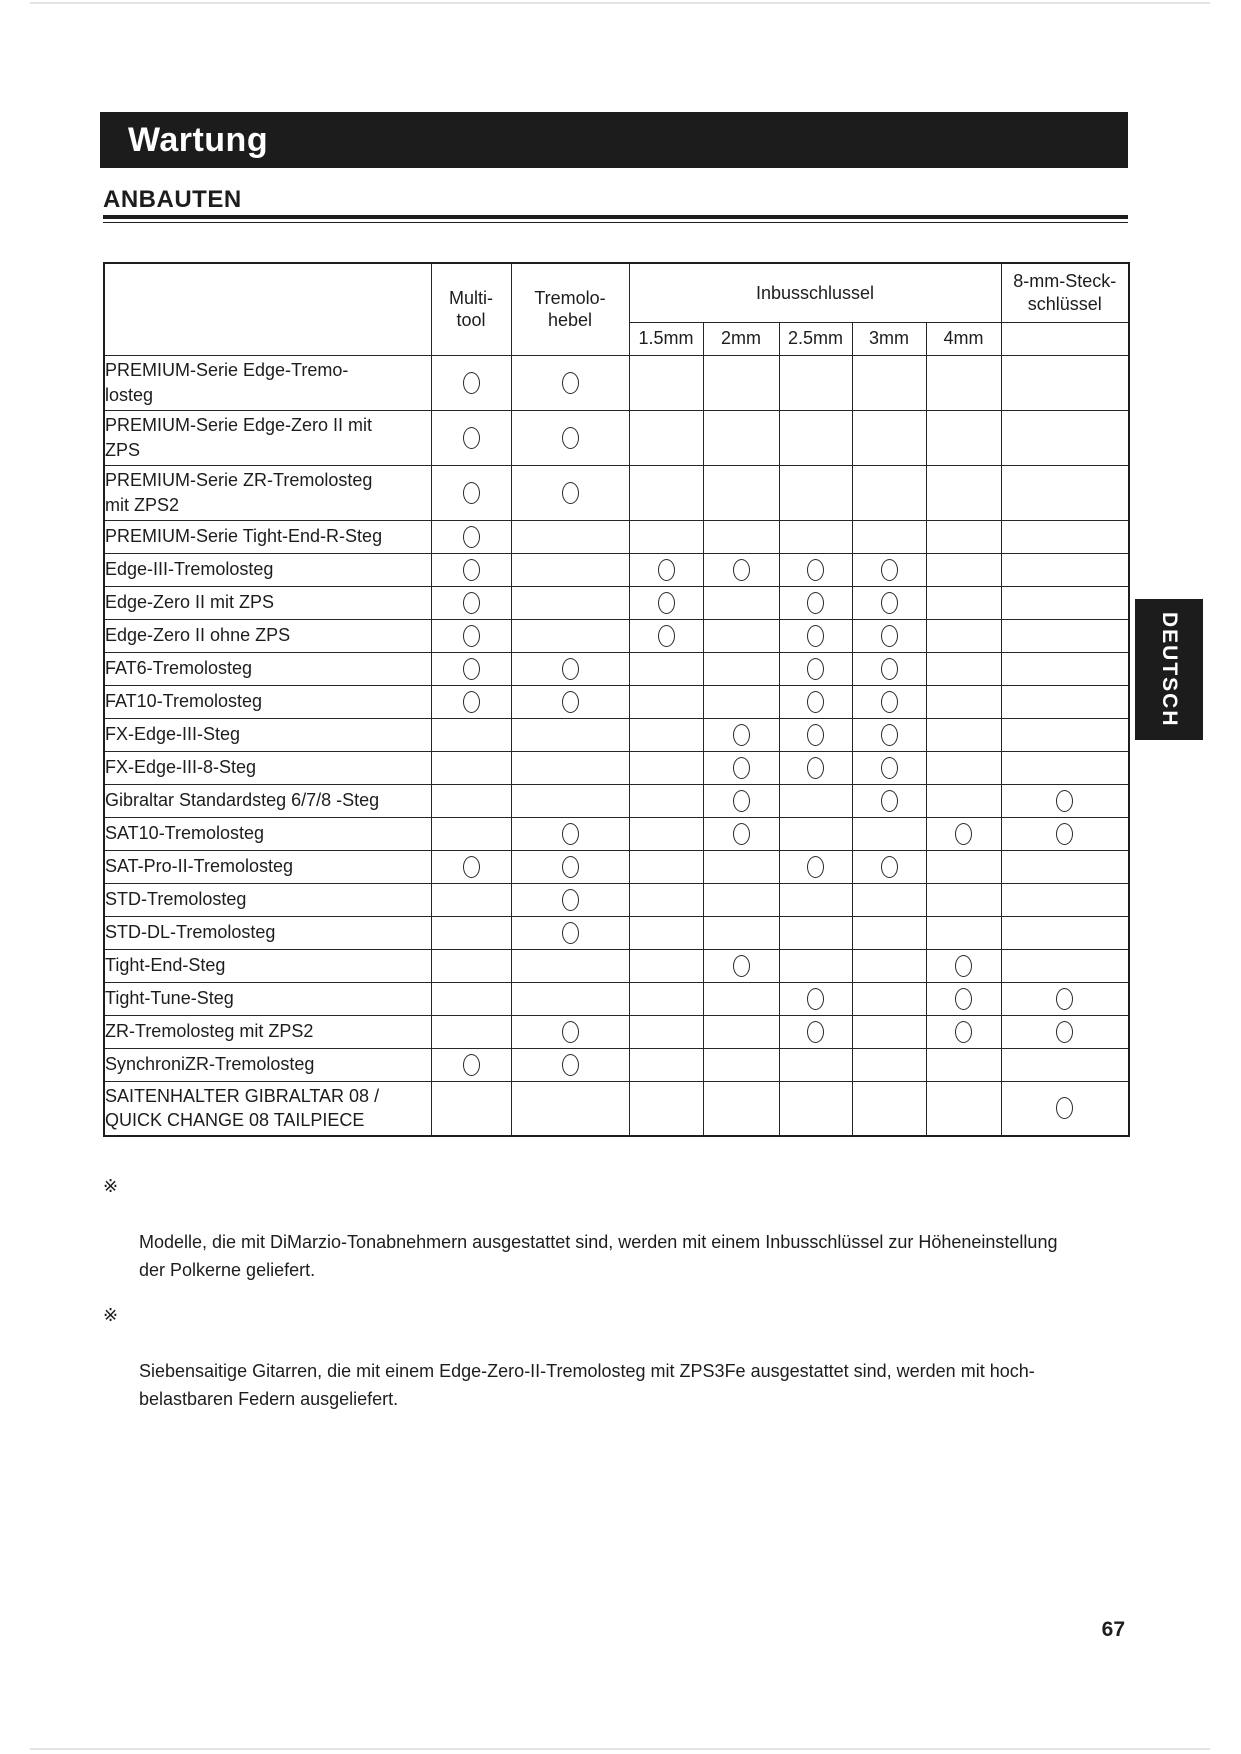 The image size is (1241, 1754). Describe the element at coordinates (267, 492) in the screenshot. I see `row-label: PREMIUM-Serie ZR-Tremolosteg mit ZPS2` at that location.